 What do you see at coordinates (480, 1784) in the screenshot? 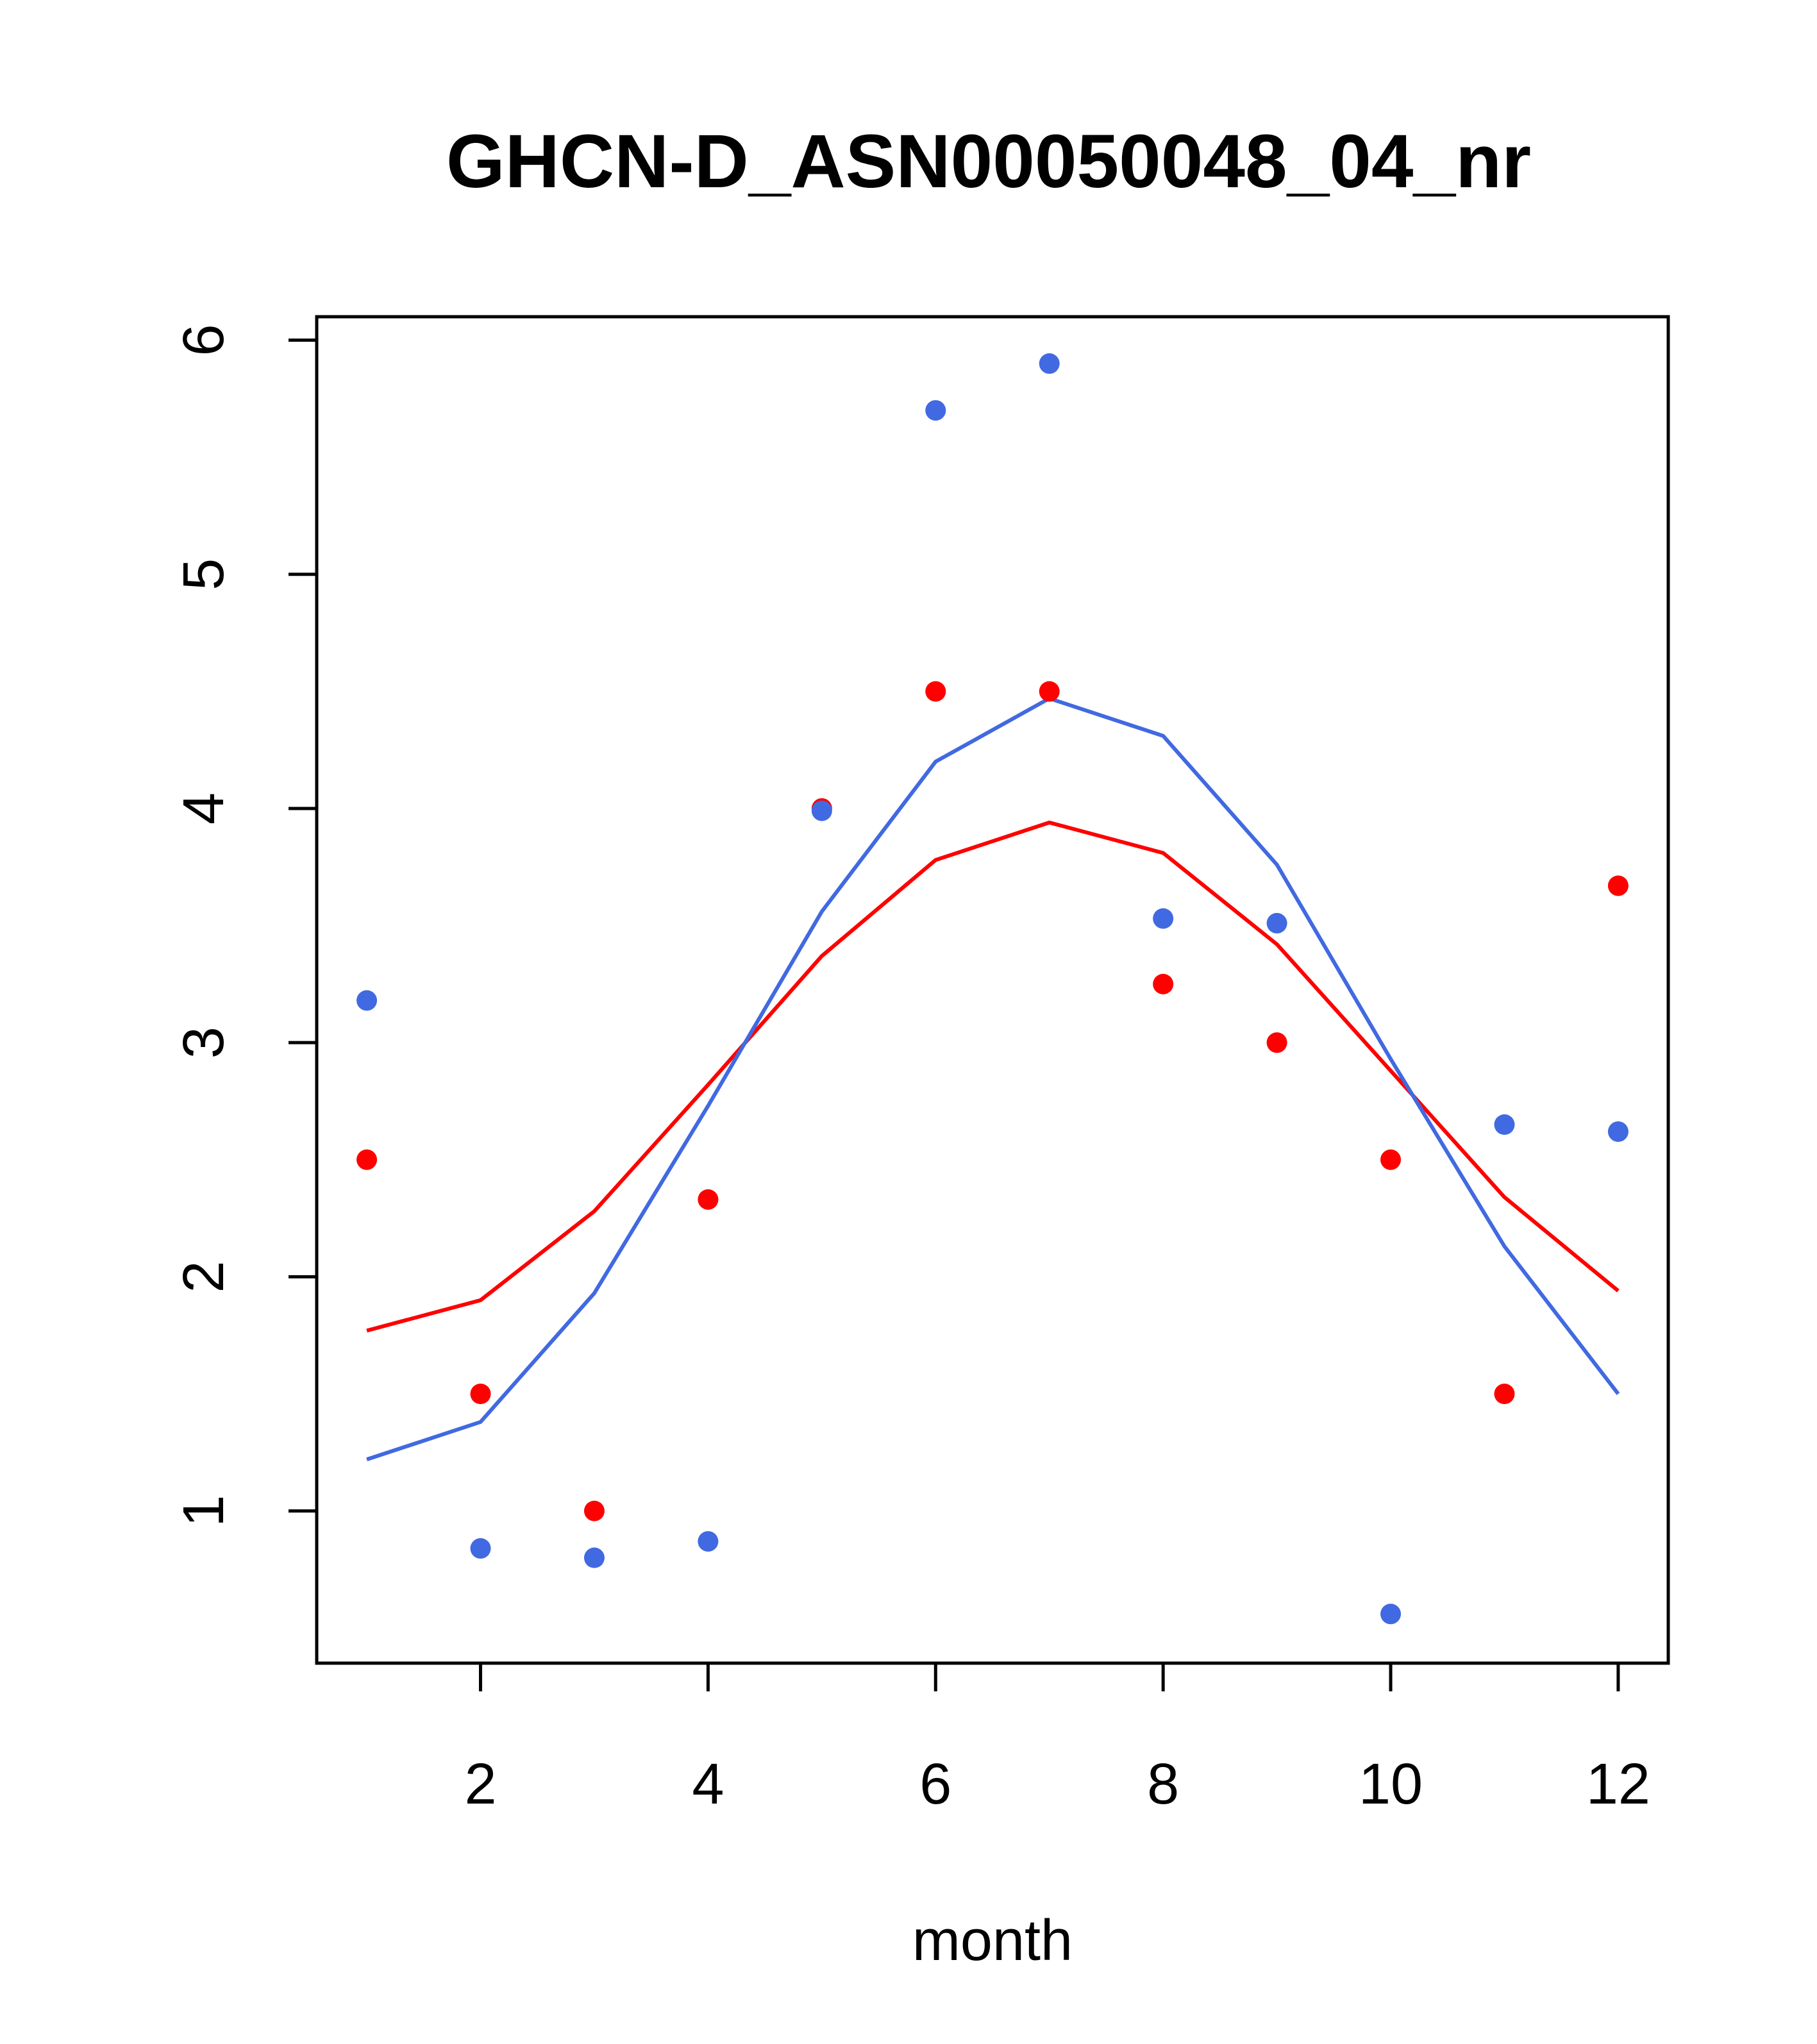
I see `x-tick-label: 2` at bounding box center [480, 1784].